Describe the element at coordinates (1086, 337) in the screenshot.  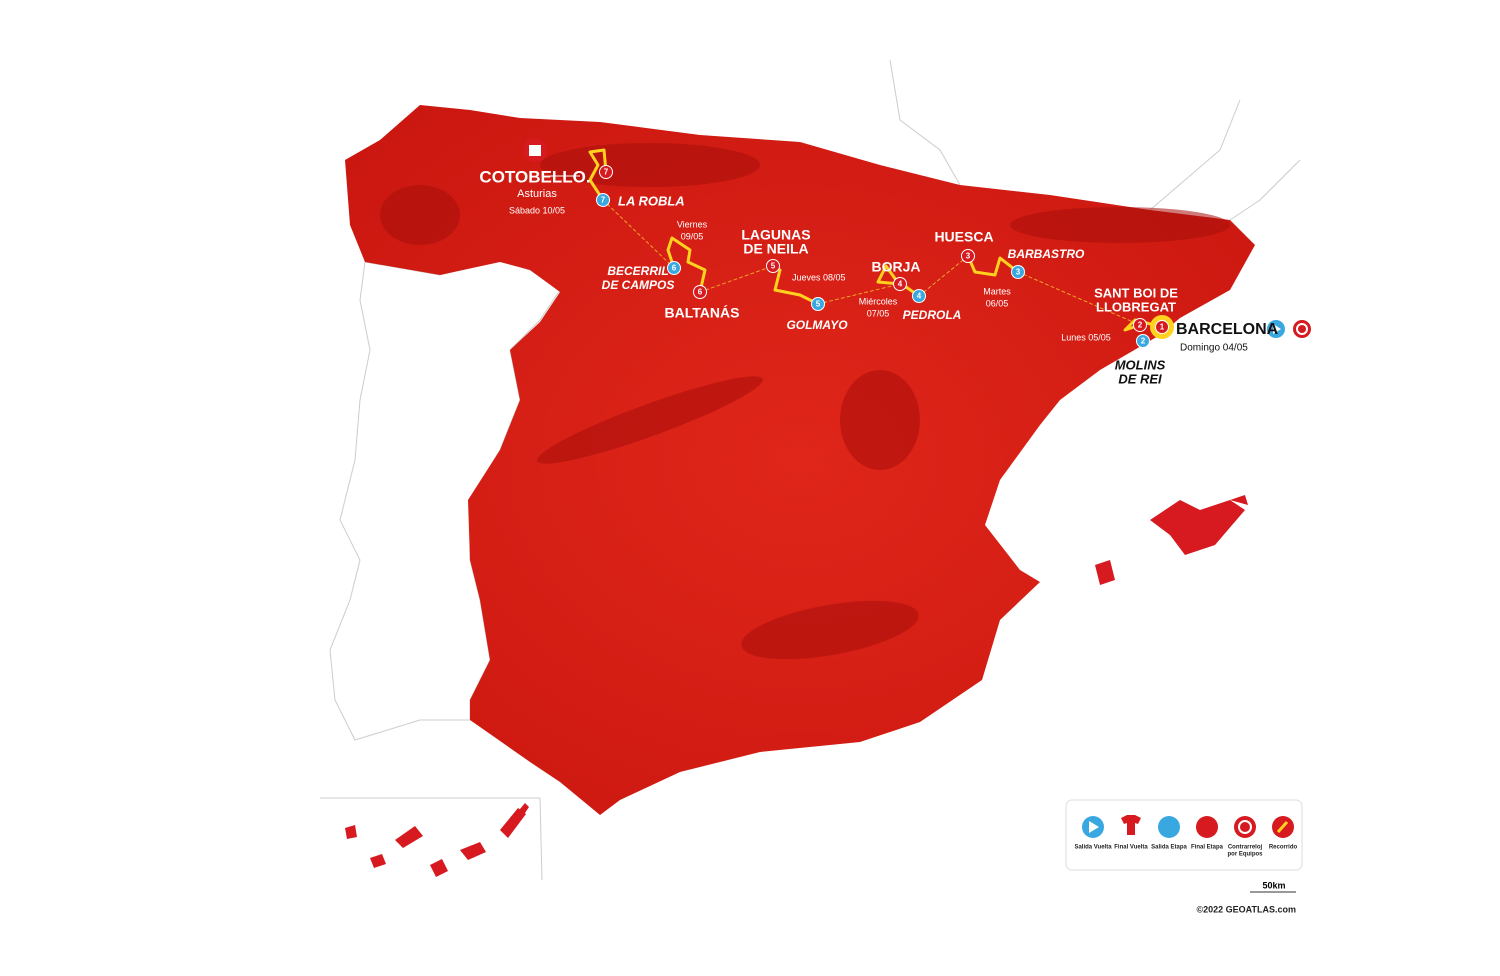
I see `place-label: Lunes 05/05` at that location.